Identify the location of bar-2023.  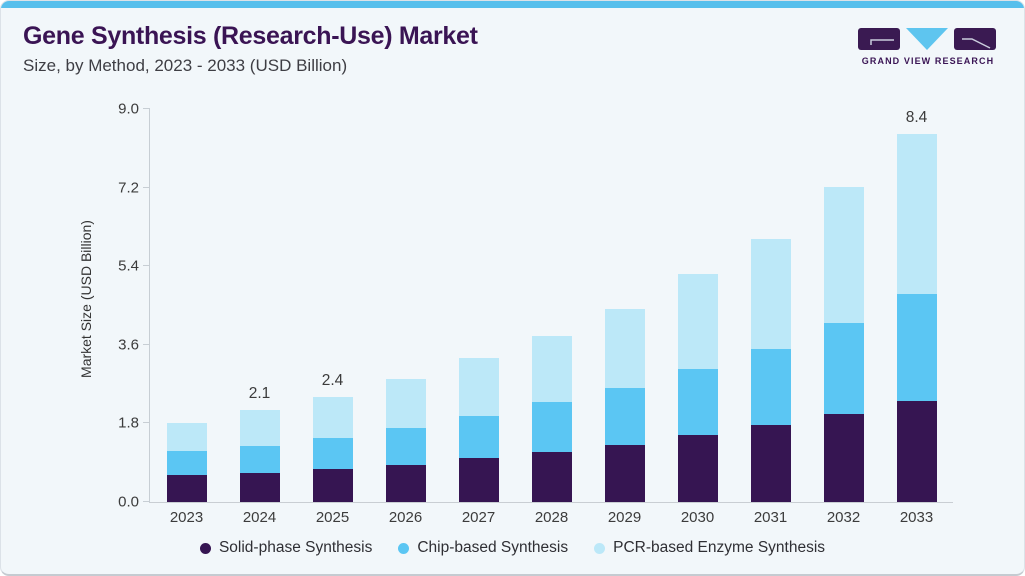
(186, 462).